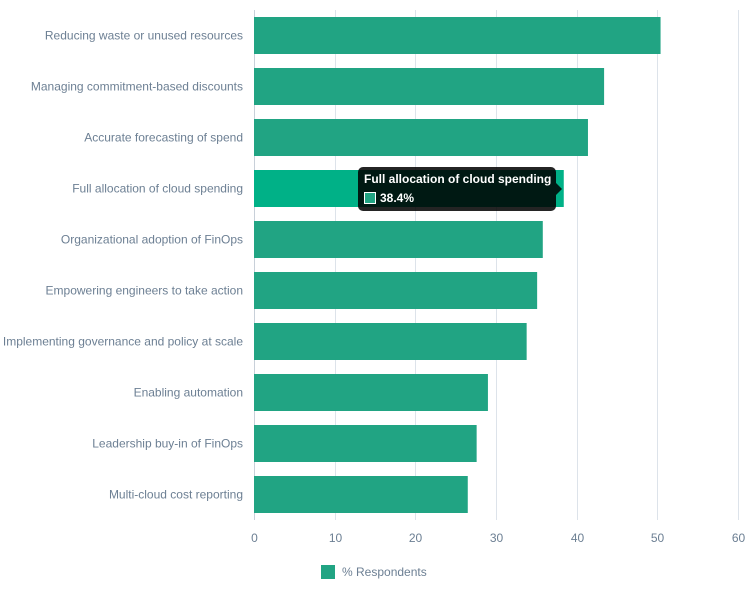  I want to click on x-tick-label: 30, so click(497, 538).